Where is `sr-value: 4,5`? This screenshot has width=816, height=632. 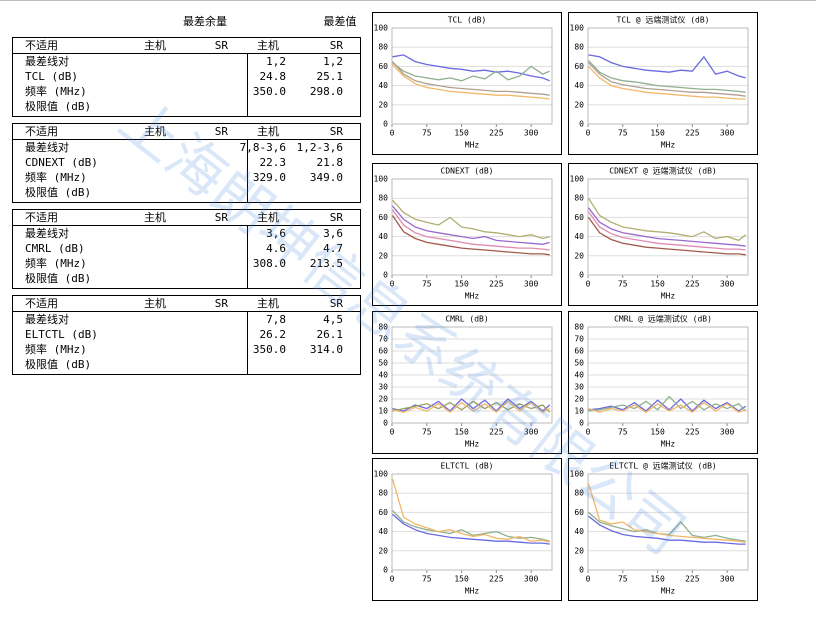
sr-value: 4,5 is located at coordinates (333, 319).